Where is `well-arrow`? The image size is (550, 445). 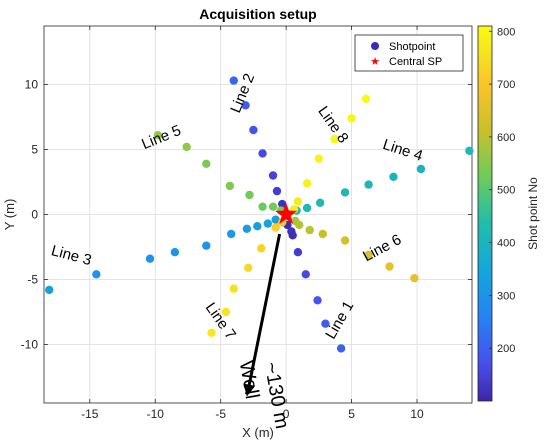
well-arrow is located at coordinates (262, 315).